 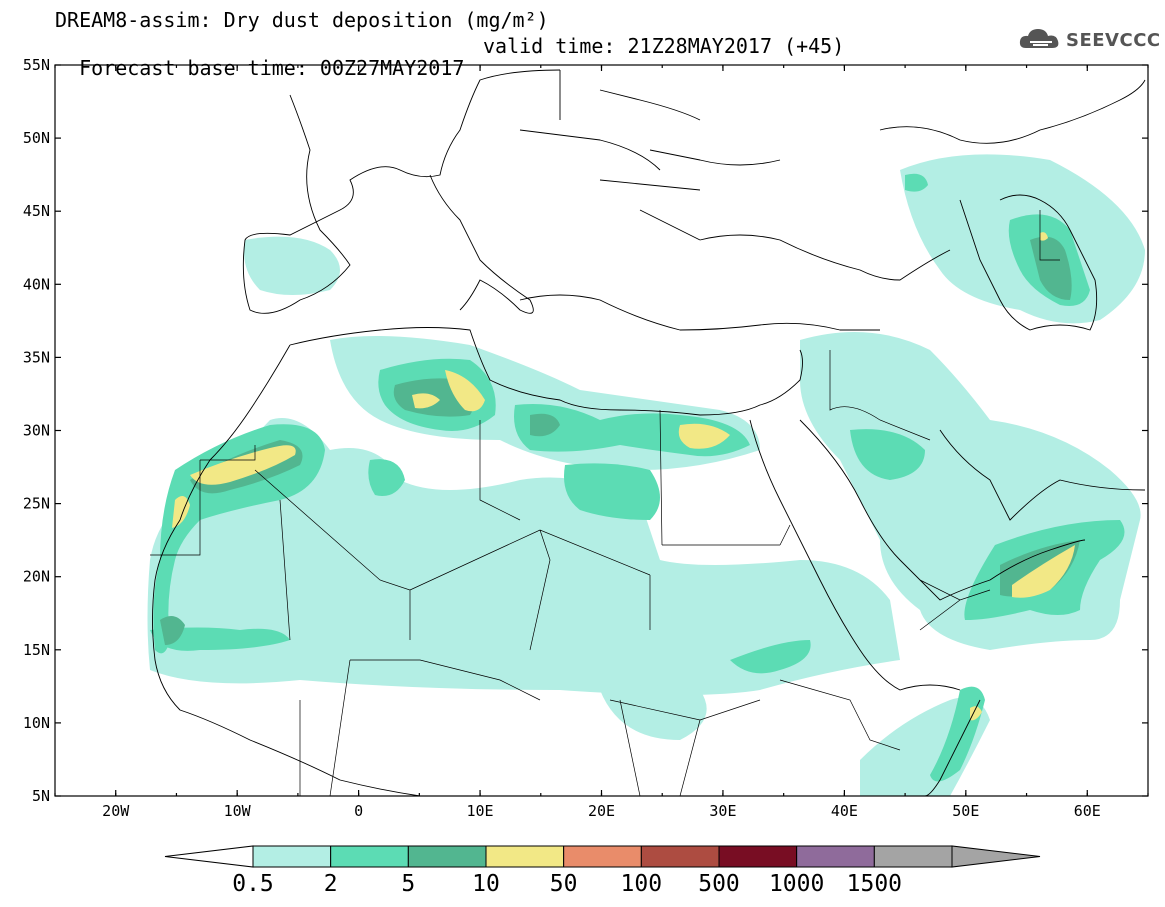 I want to click on lat-tick-label: 10N, so click(x=36, y=723).